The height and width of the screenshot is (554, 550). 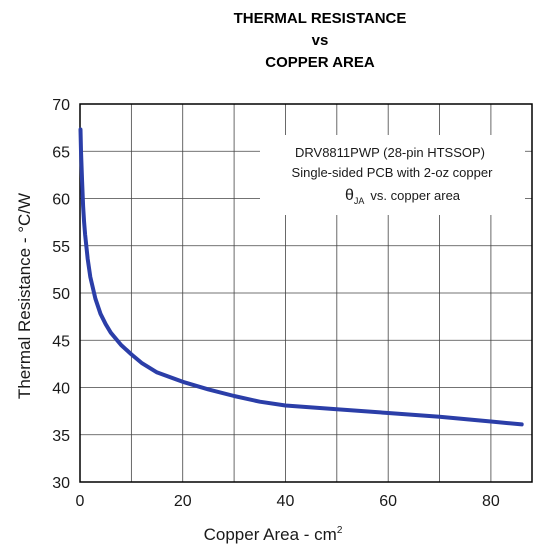 What do you see at coordinates (393, 172) in the screenshot?
I see `annotation-line-2: Single-sided PCB with 2-oz copper` at bounding box center [393, 172].